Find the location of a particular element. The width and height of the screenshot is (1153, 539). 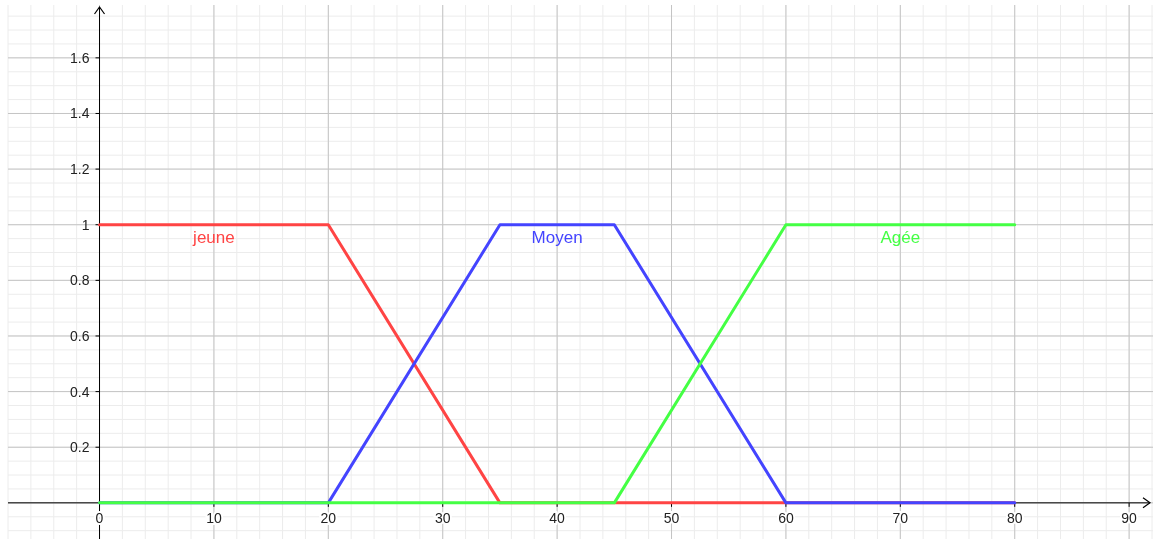

series-label: Agée is located at coordinates (900, 237).